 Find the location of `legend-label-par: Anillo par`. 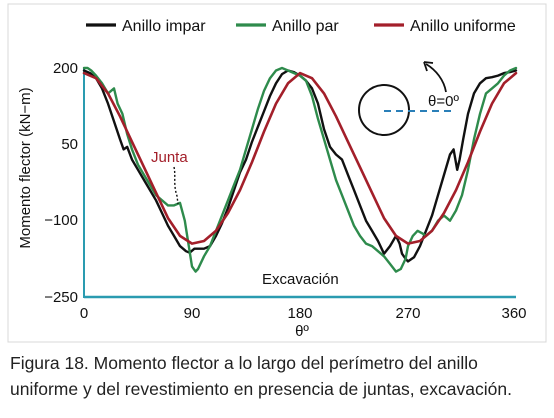

legend-label-par: Anillo par is located at coordinates (305, 26).